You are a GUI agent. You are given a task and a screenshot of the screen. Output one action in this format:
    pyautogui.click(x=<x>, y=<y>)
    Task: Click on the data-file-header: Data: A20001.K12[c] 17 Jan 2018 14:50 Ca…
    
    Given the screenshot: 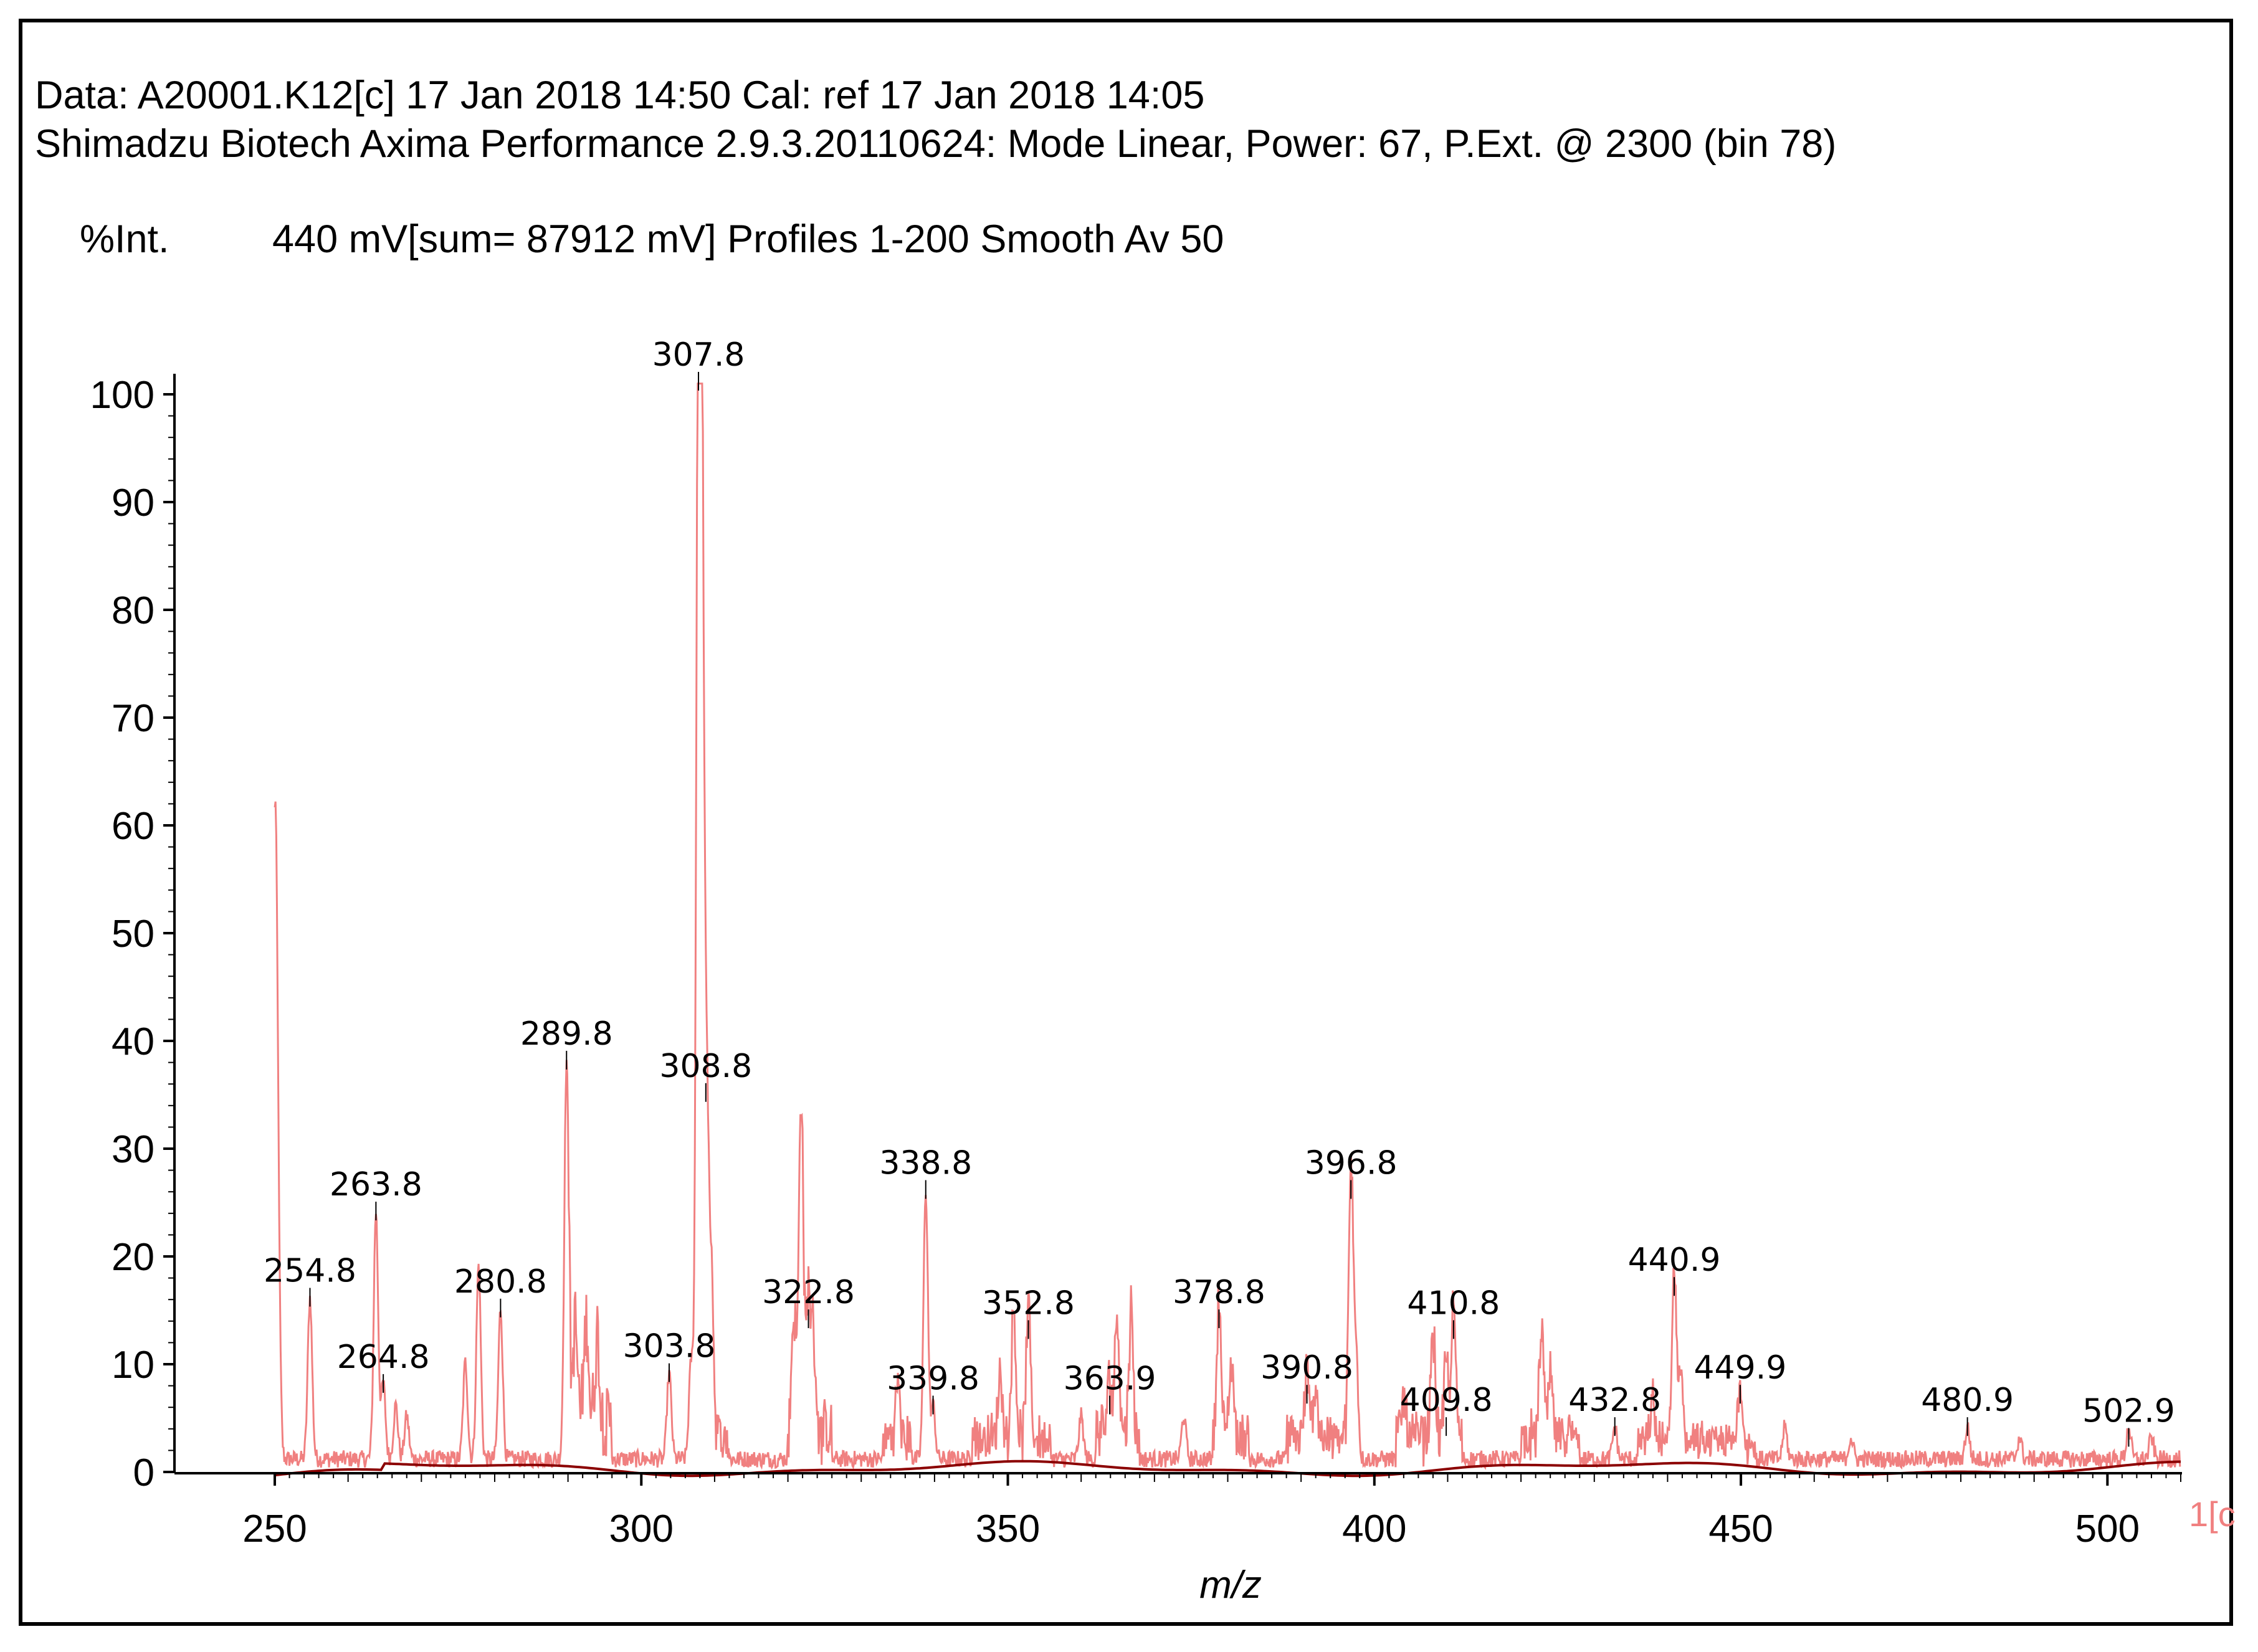 What is the action you would take?
    pyautogui.click(x=620, y=96)
    